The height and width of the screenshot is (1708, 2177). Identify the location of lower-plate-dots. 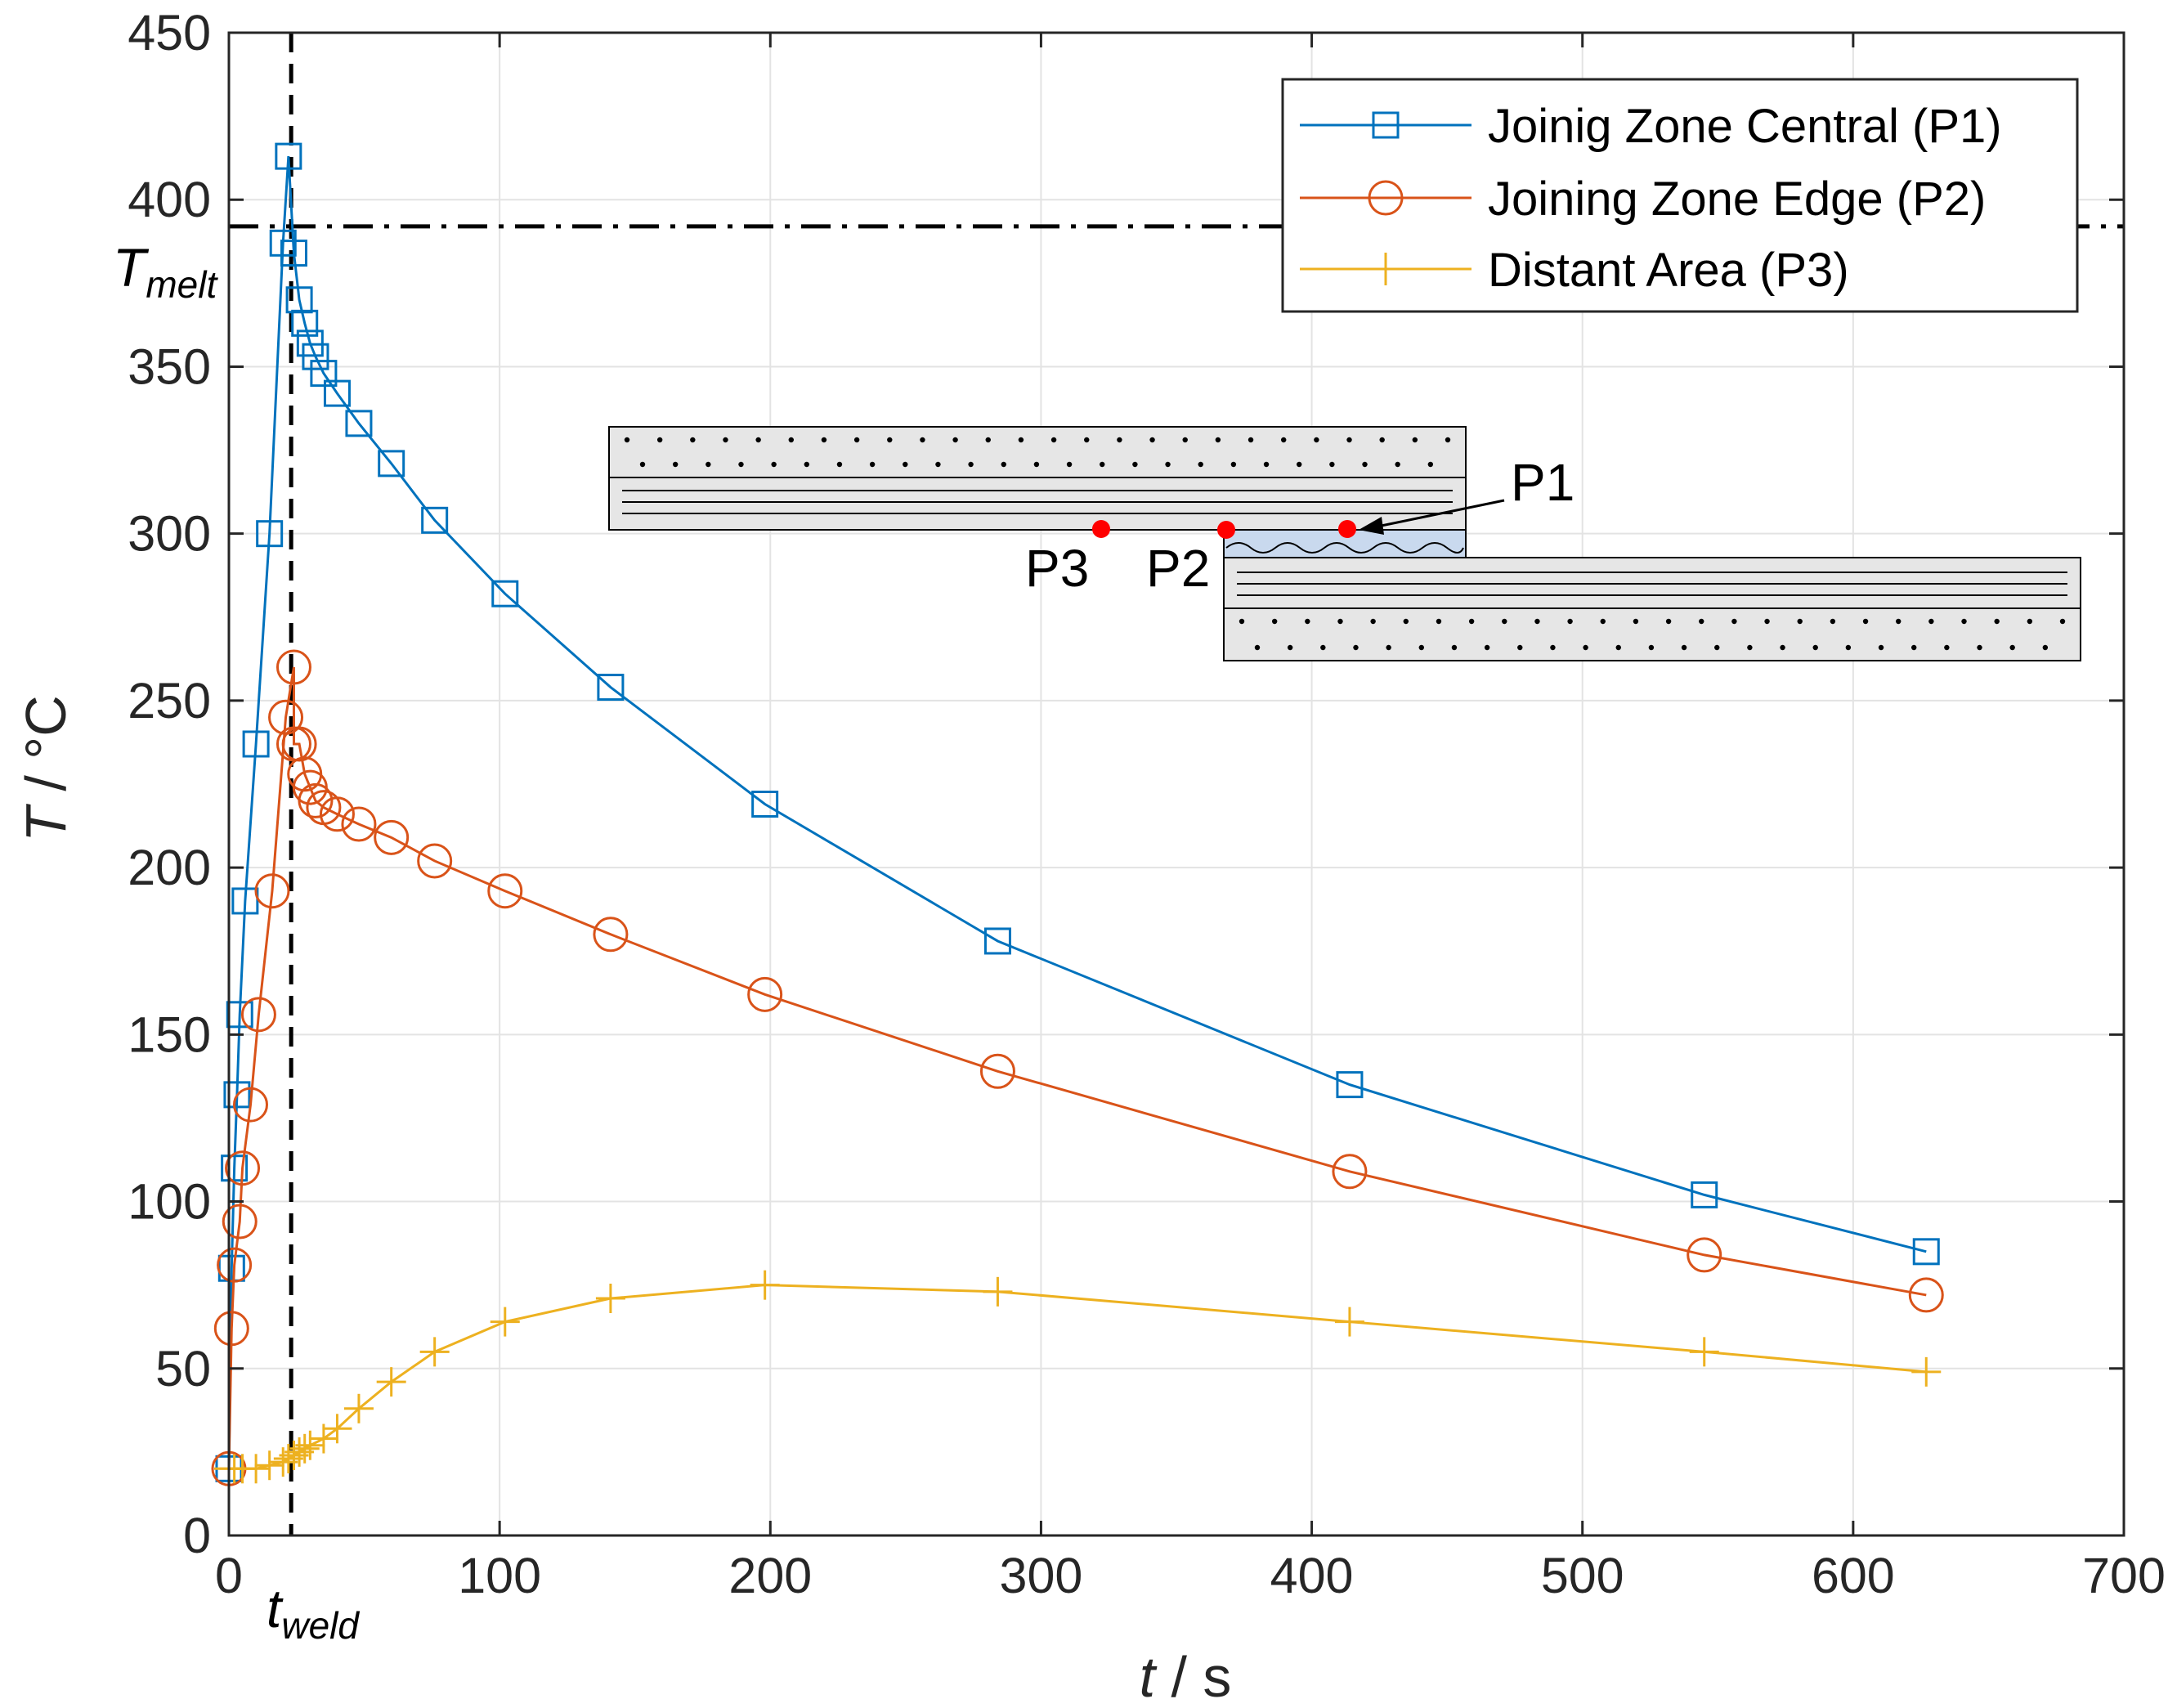
(1652, 635).